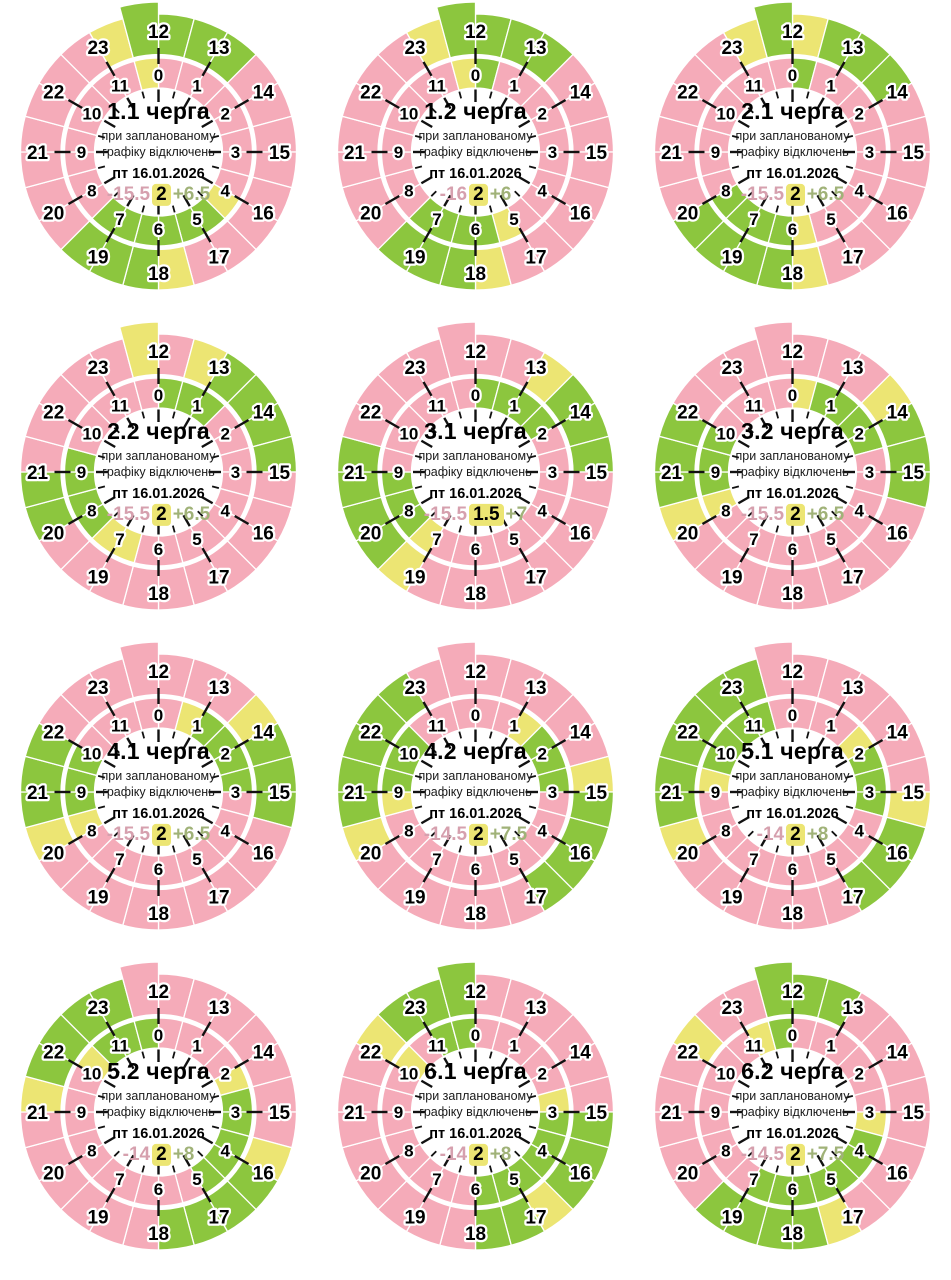  Describe the element at coordinates (97, 1218) in the screenshot. I see `hour-label-outer: 19` at that location.